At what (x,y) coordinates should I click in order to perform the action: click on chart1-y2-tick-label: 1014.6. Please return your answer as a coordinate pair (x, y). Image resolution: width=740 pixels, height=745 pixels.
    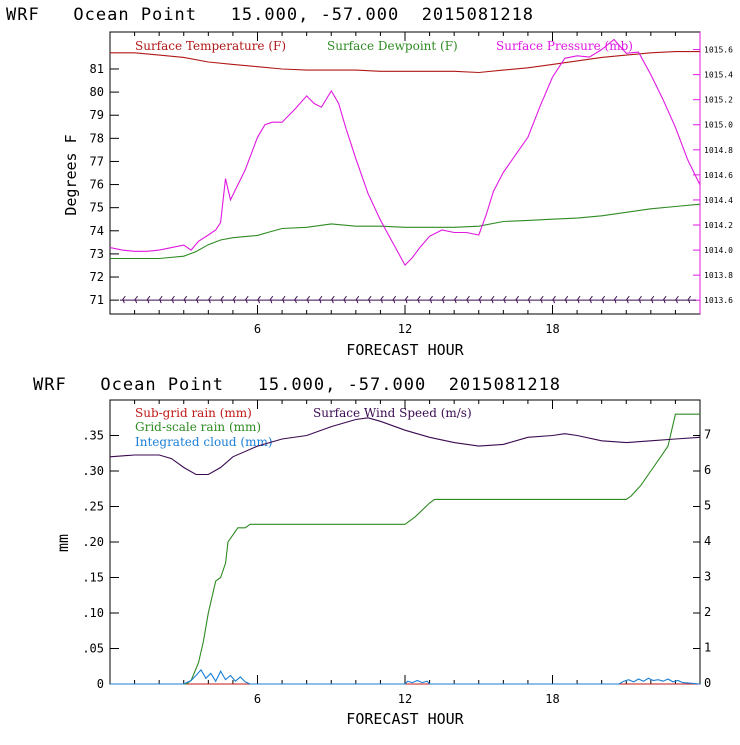
    Looking at the image, I should click on (718, 175).